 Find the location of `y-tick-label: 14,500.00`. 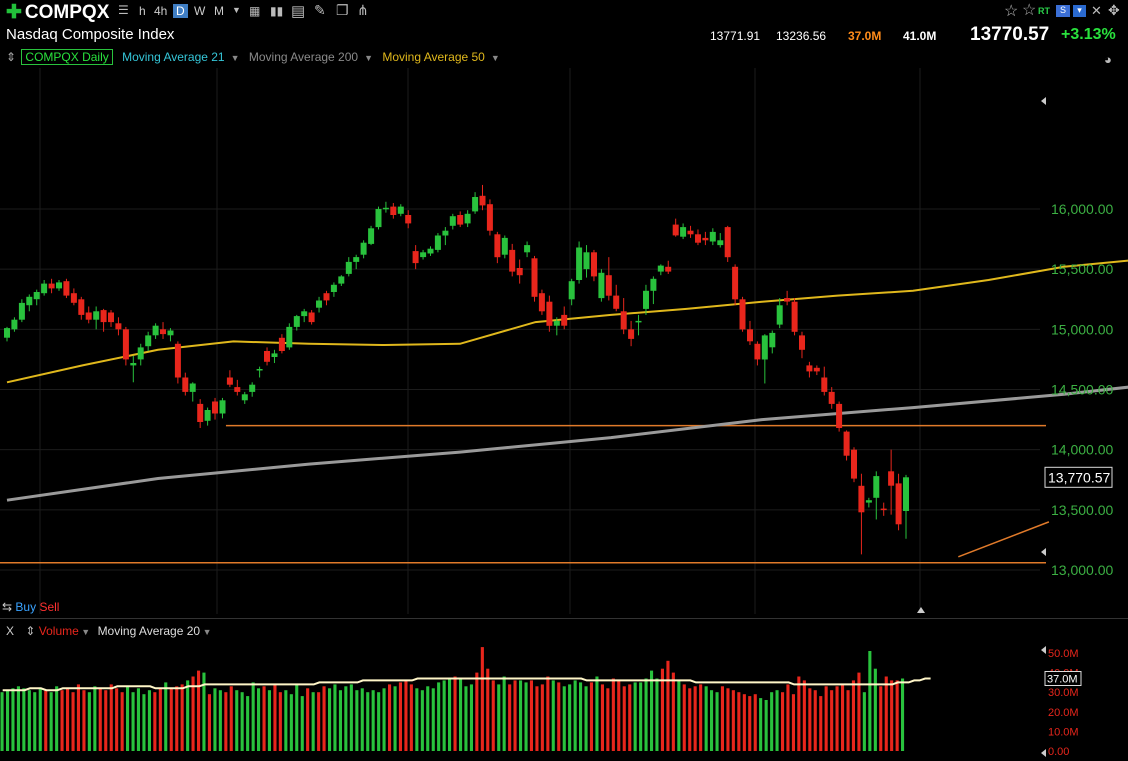

y-tick-label: 14,500.00 is located at coordinates (1082, 390).